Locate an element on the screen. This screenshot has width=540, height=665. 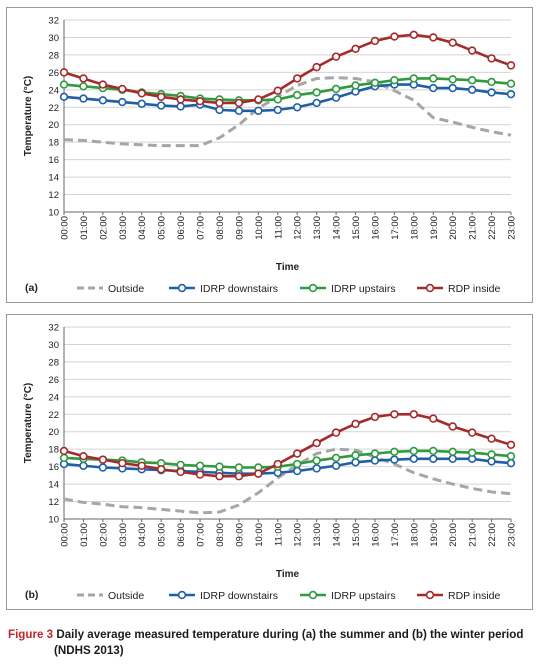
y-tick-label: 24 is located at coordinates (53, 397).